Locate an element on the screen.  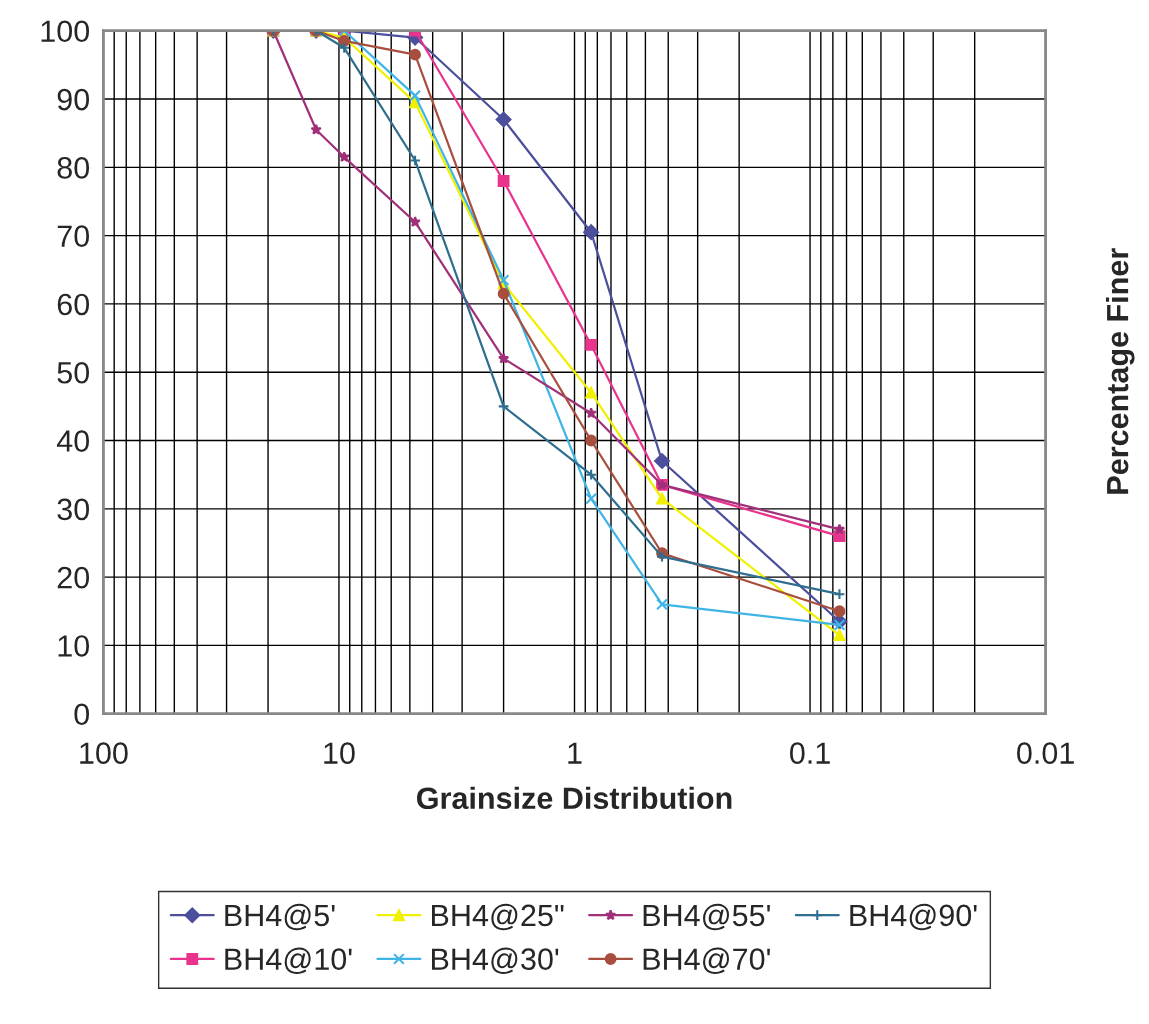
y-tick-label: 100 is located at coordinates (65, 31).